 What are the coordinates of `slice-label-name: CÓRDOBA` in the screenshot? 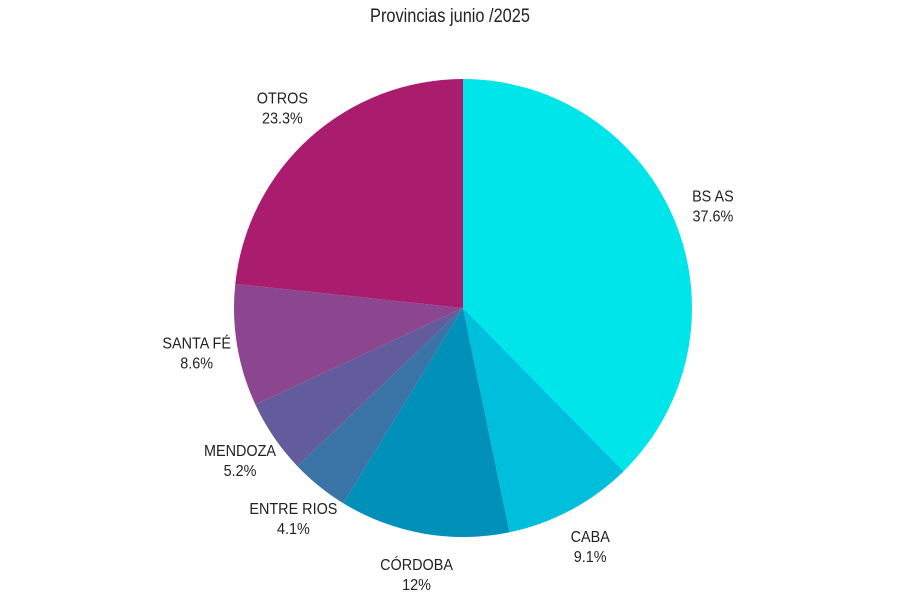 It's located at (417, 565).